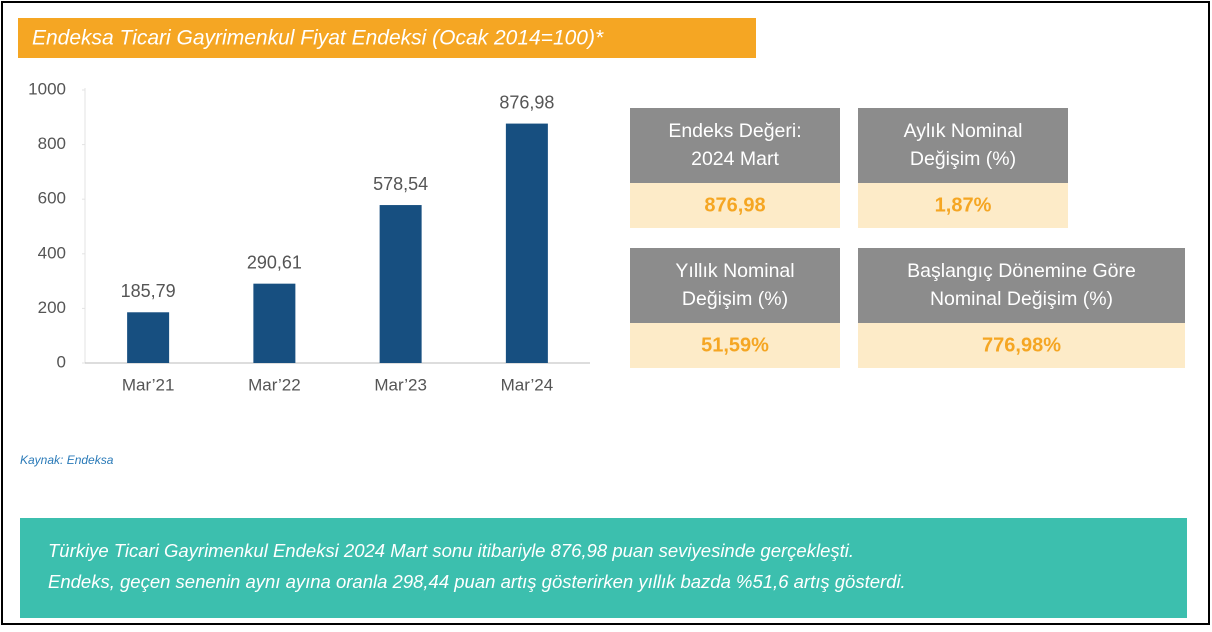 Image resolution: width=1212 pixels, height=632 pixels. I want to click on stat-label: Yıllık Nominal, so click(734, 271).